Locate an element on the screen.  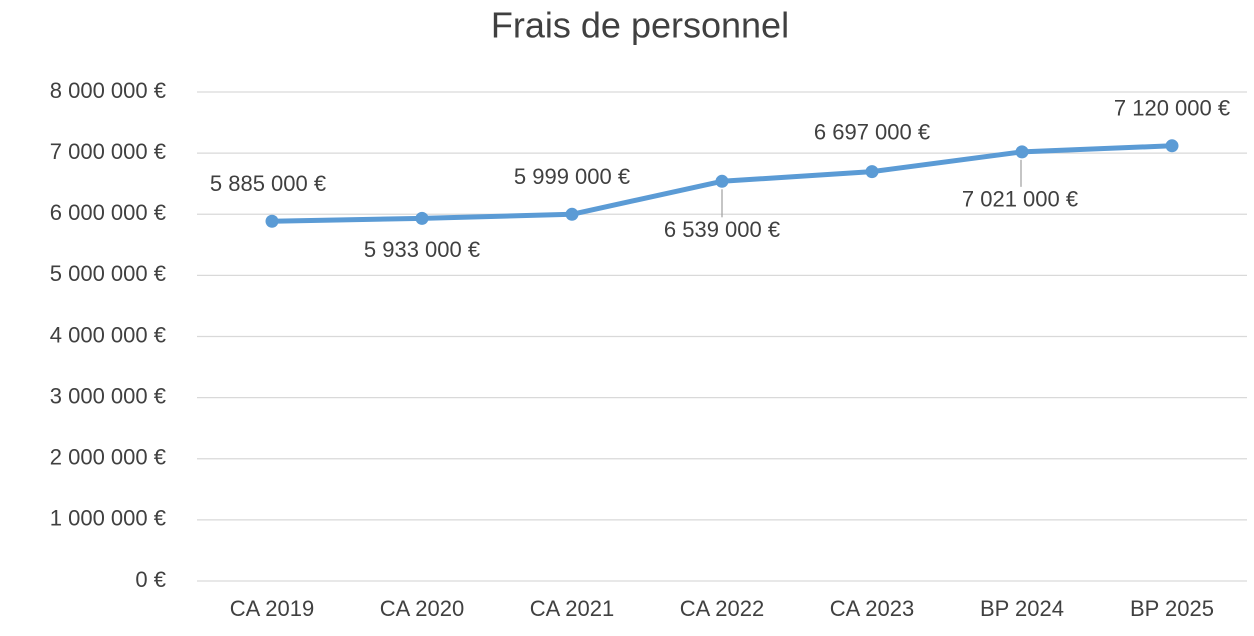
x-tick-label: BP 2024 is located at coordinates (1022, 608).